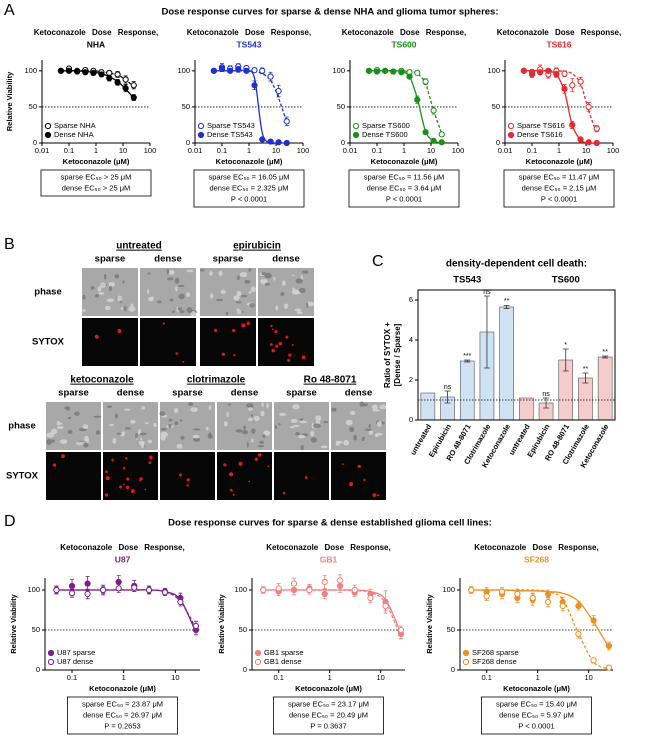  Describe the element at coordinates (228, 342) in the screenshot. I see `sytox-image` at that location.